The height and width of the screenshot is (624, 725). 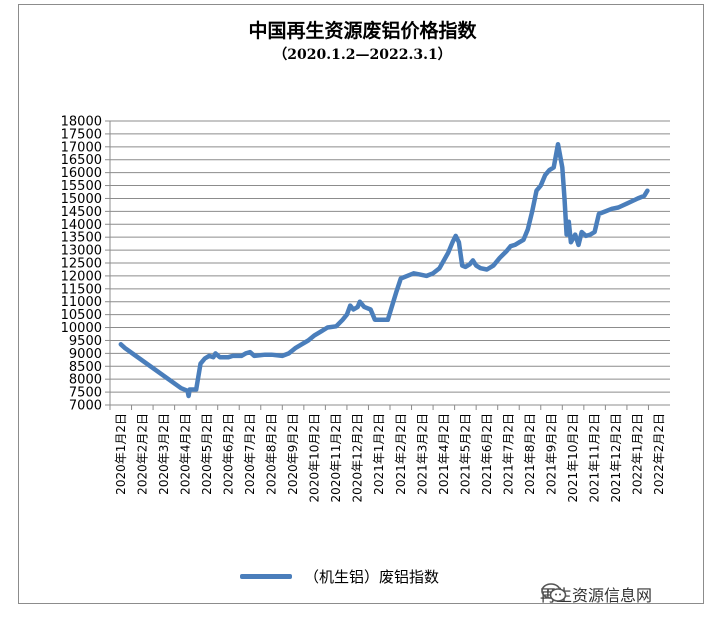 I want to click on x-tick-label: 2020年7月2日, so click(x=250, y=454).